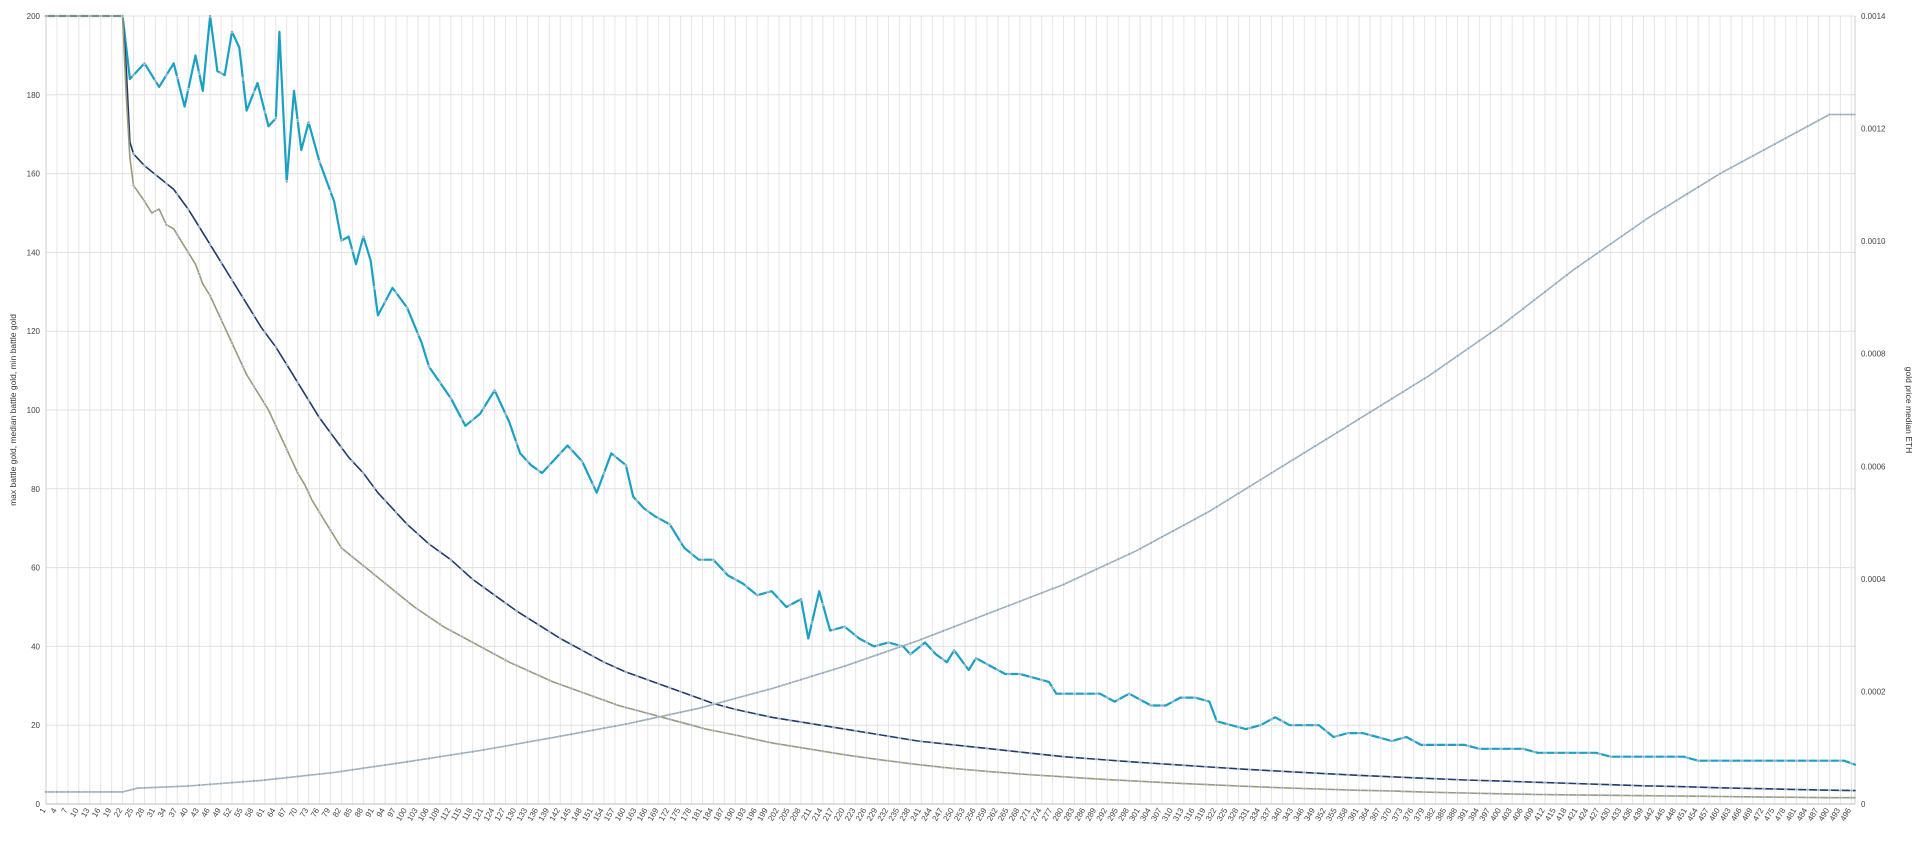 The width and height of the screenshot is (1920, 851). Describe the element at coordinates (107, 812) in the screenshot. I see `x-tick-label: 19` at that location.